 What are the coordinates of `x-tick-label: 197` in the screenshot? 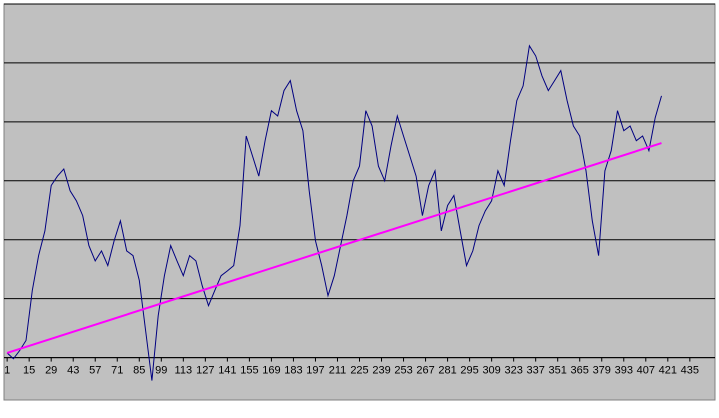 It's located at (315, 370).